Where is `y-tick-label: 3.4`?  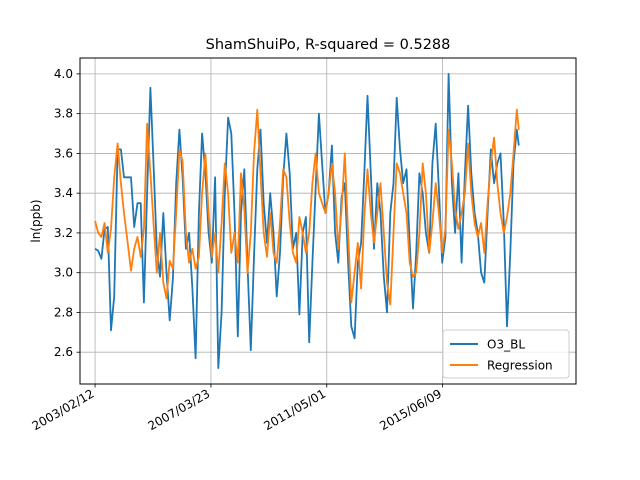
y-tick-label: 3.4 is located at coordinates (63, 193).